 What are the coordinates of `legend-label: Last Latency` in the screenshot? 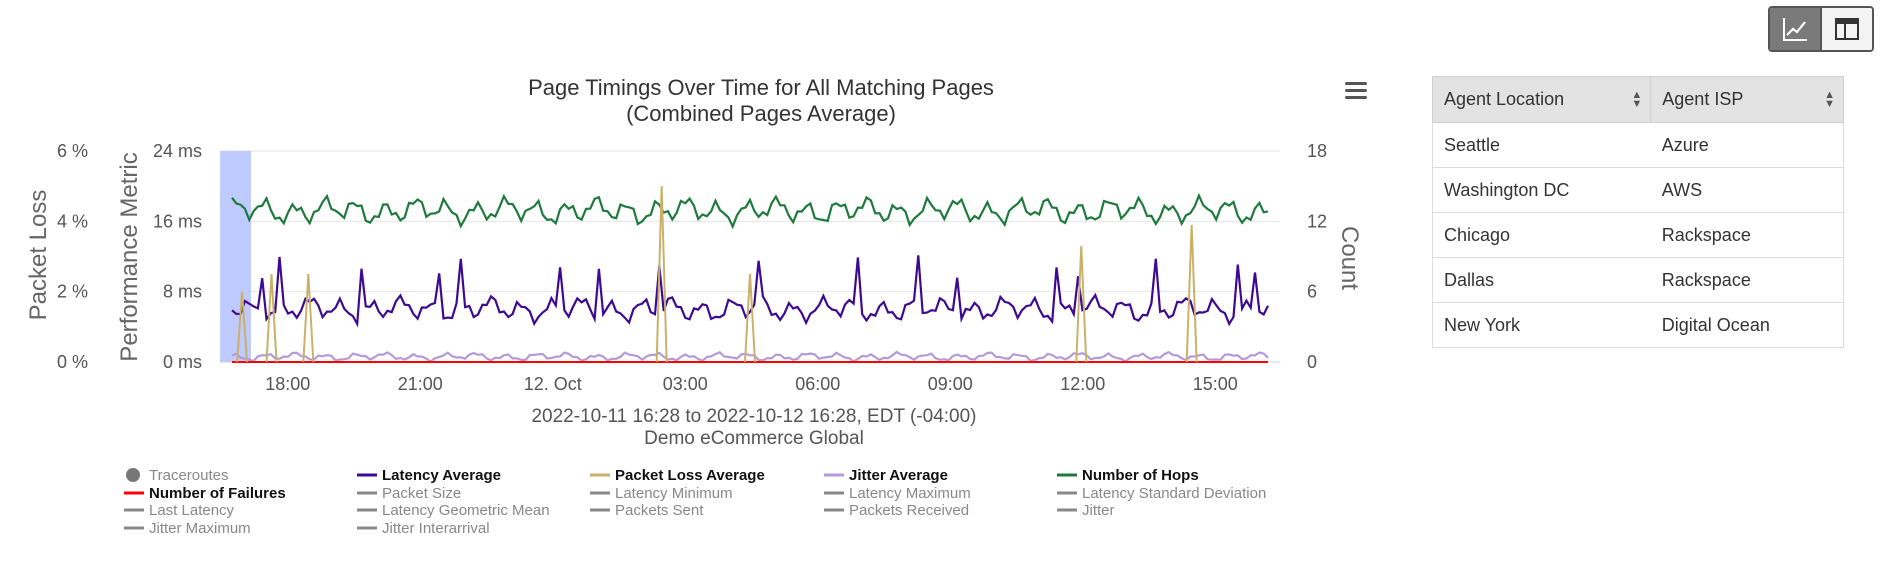 It's located at (192, 510).